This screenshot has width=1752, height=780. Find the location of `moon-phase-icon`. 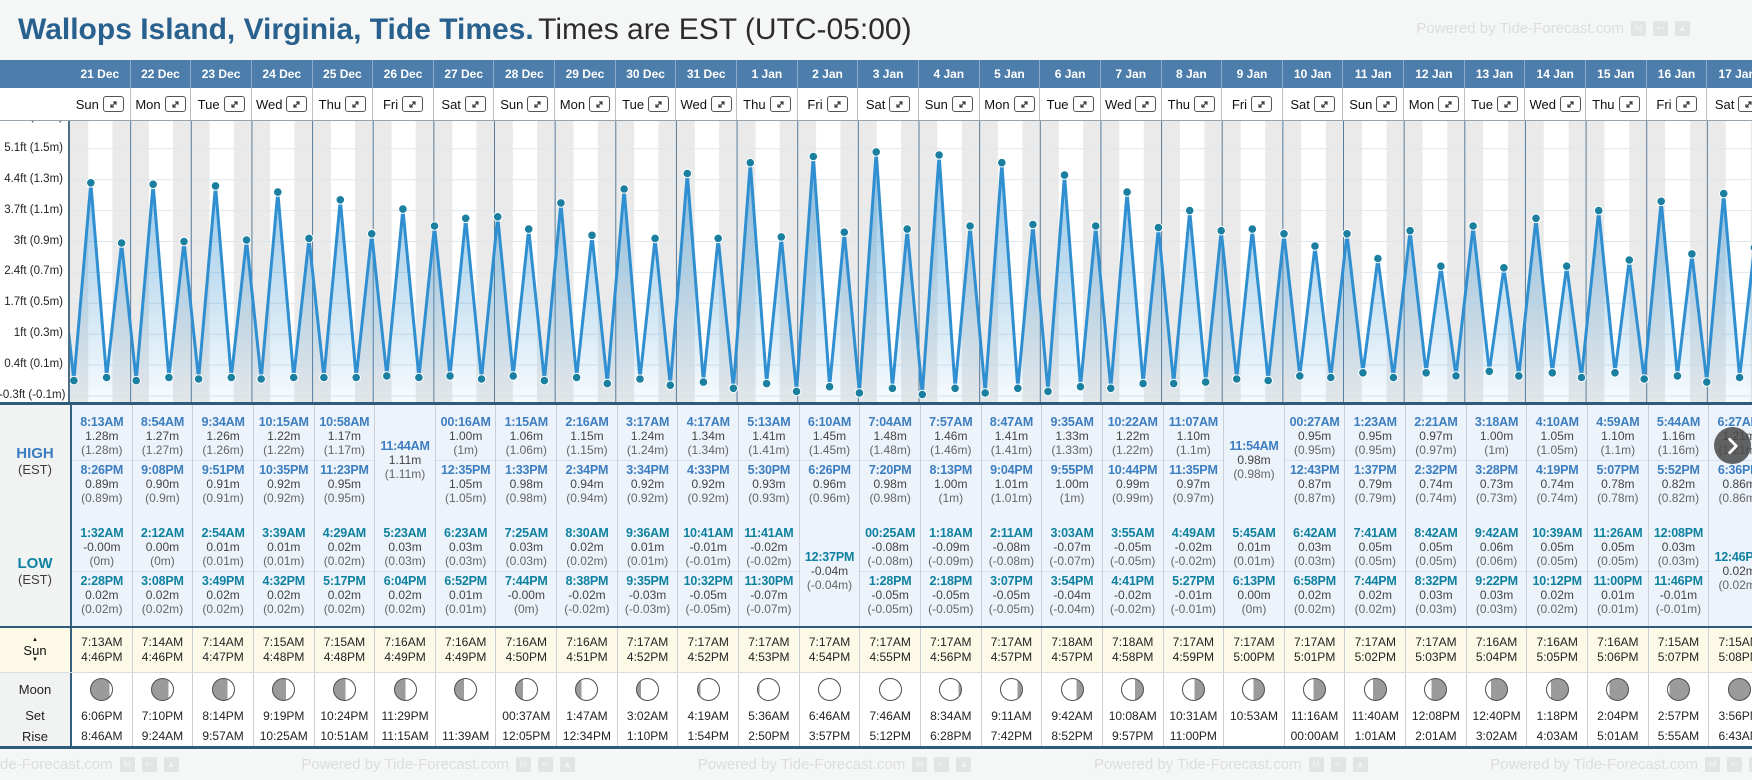

moon-phase-icon is located at coordinates (526, 689).